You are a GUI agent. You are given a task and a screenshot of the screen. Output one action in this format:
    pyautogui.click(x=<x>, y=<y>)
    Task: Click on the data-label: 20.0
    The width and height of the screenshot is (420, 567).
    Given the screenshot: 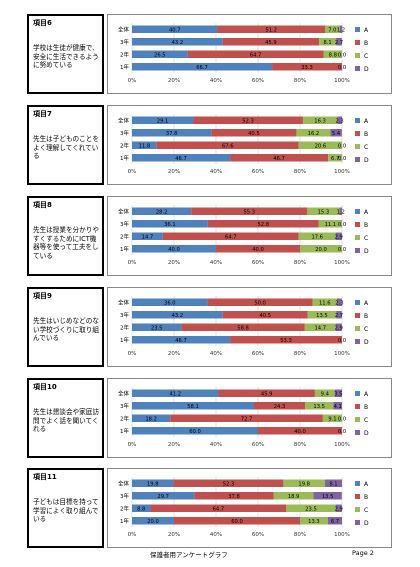 What is the action you would take?
    pyautogui.click(x=153, y=522)
    